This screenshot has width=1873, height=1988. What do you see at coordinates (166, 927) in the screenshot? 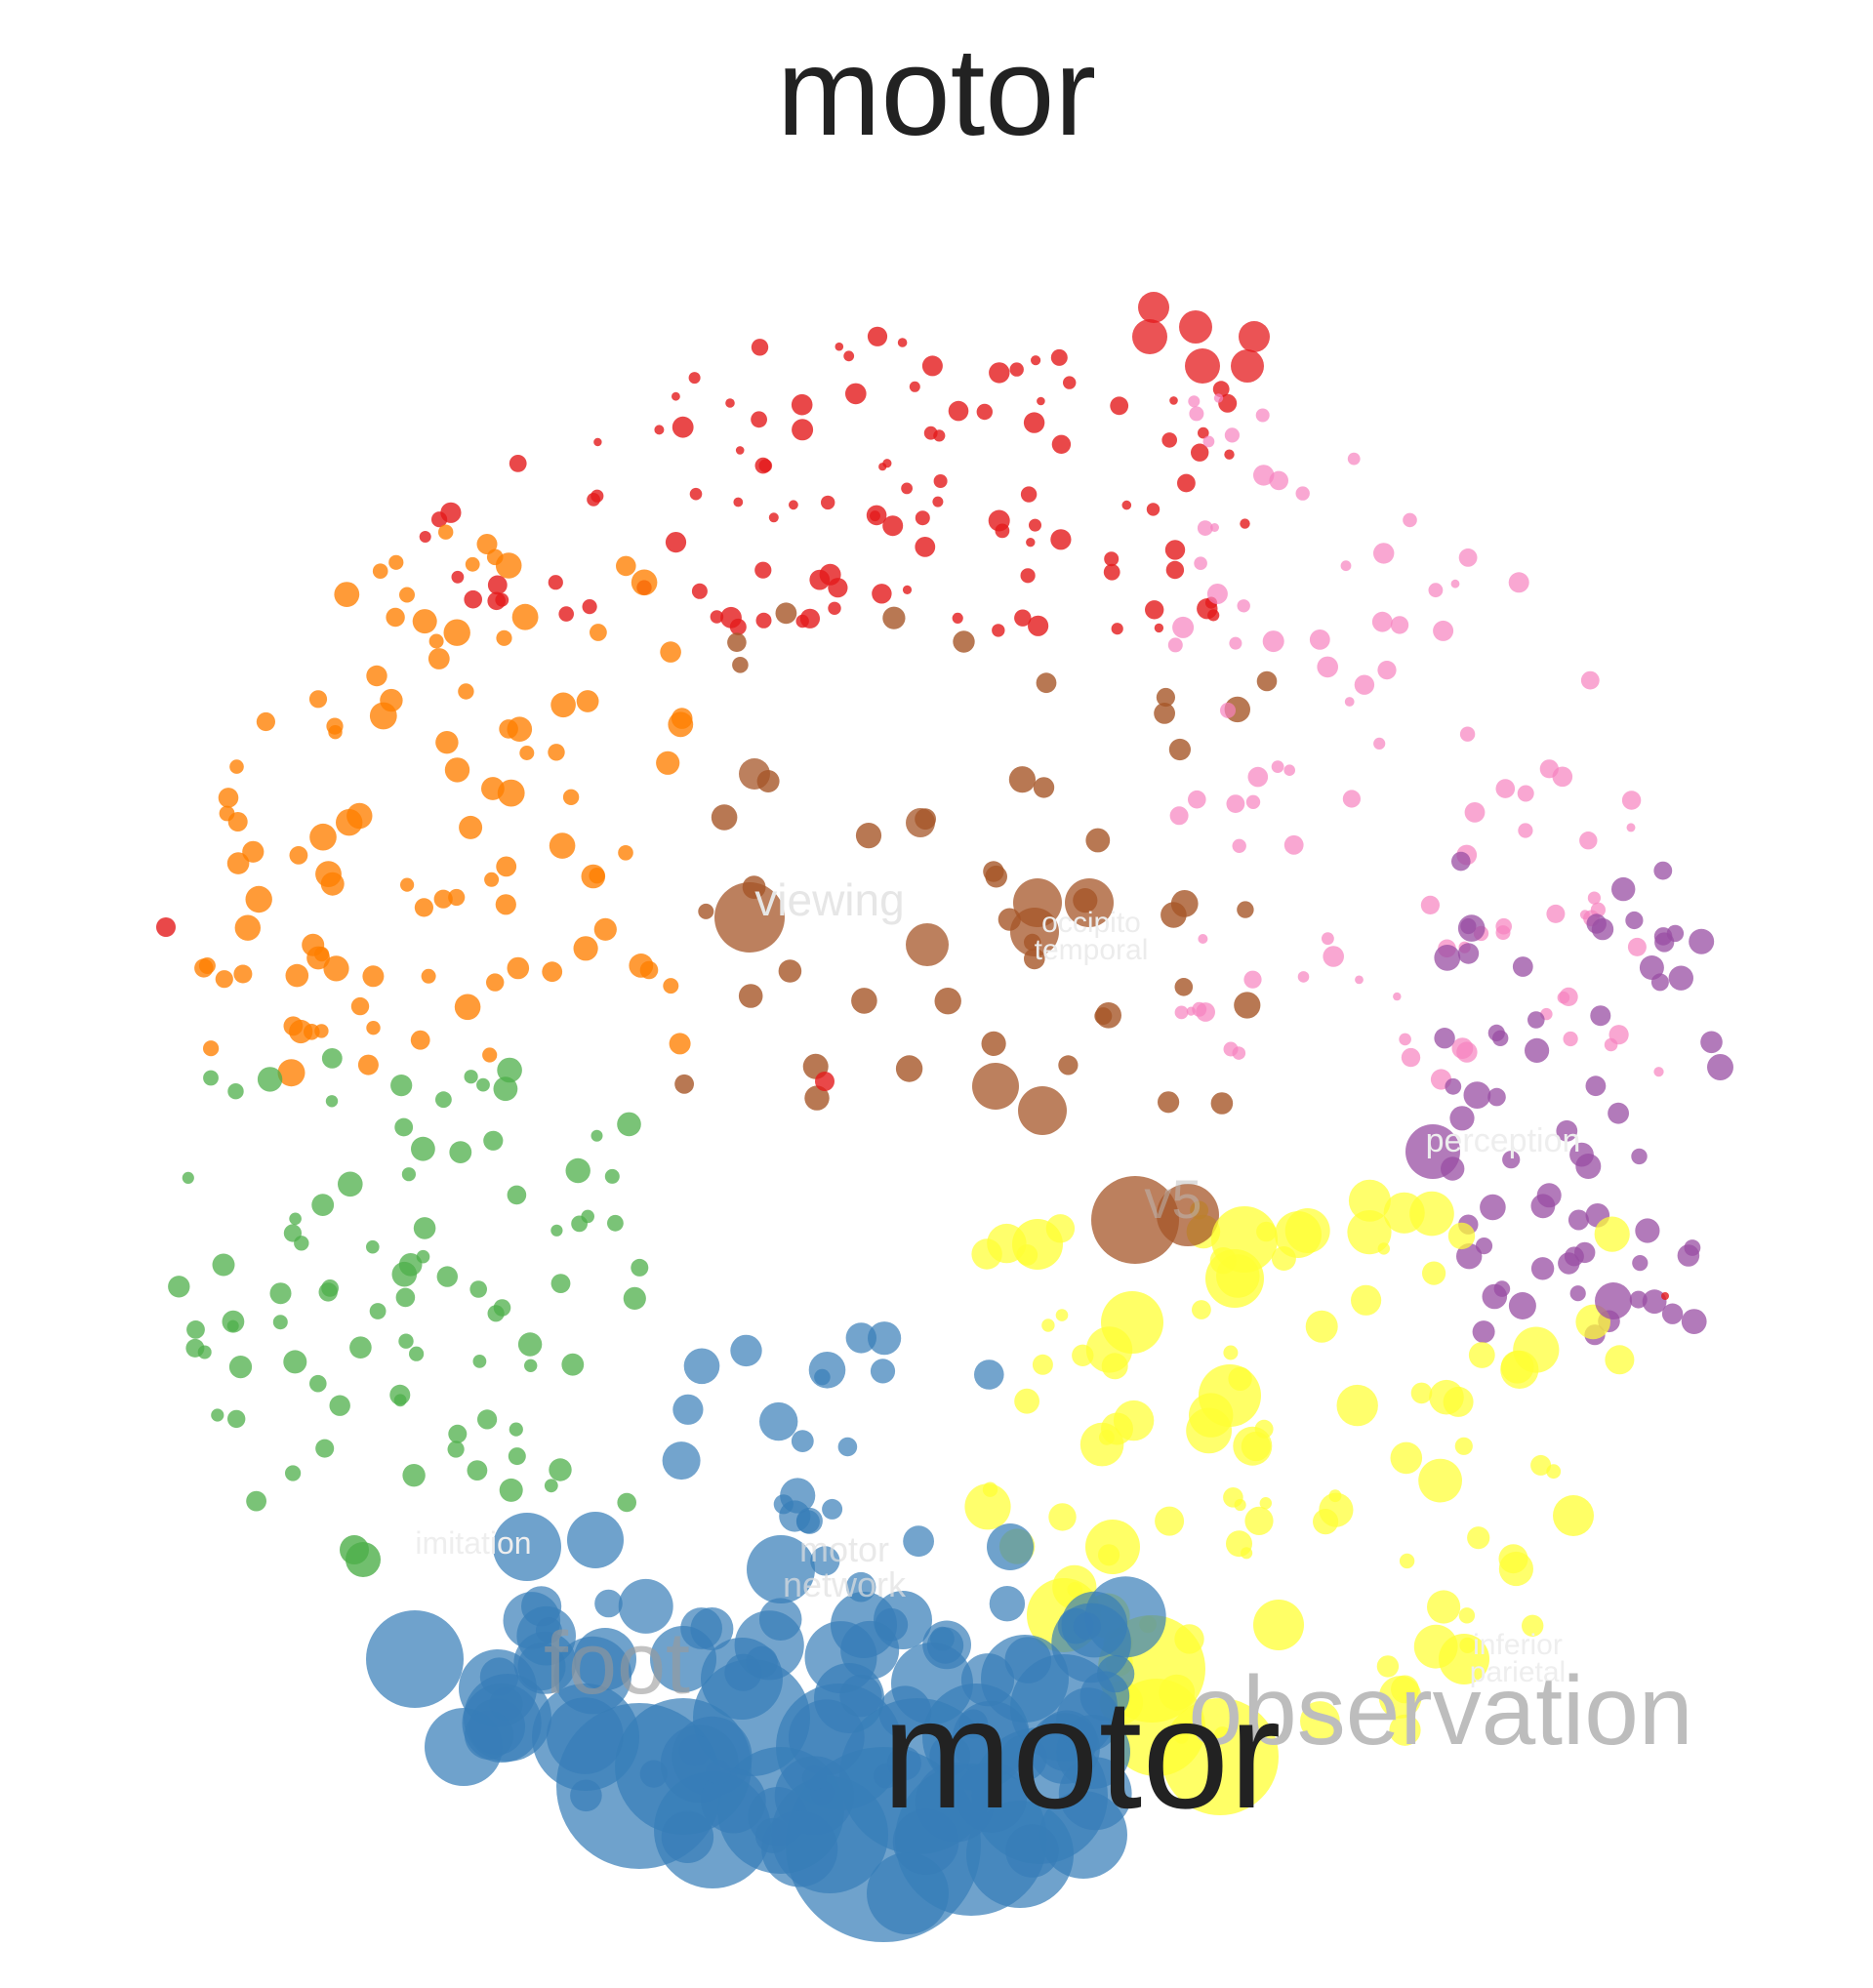
I see `bubble-red-stray` at bounding box center [166, 927].